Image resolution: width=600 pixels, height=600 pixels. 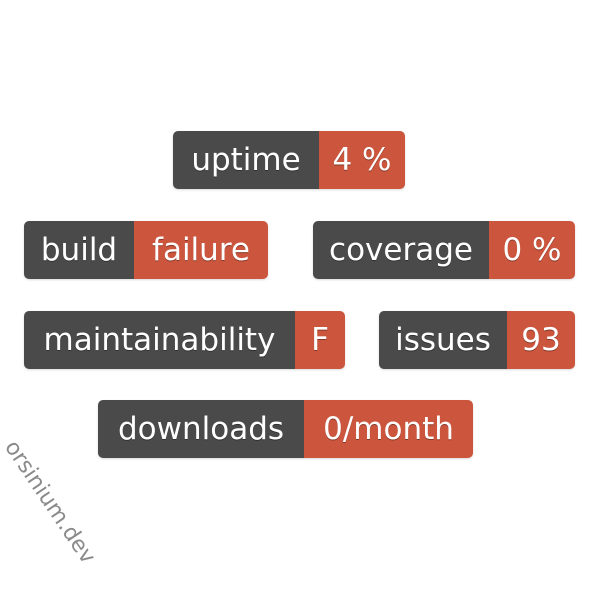 I want to click on downloads-badge-label: downloads, so click(x=201, y=429).